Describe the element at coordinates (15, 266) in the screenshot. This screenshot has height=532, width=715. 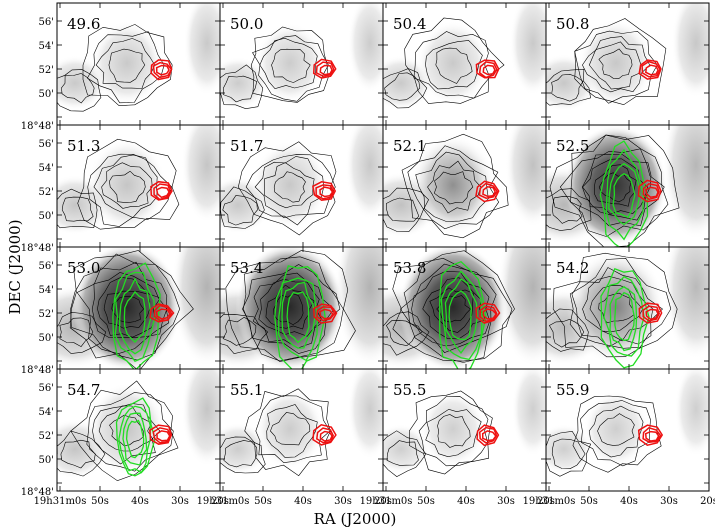
I see `y-axis-label: DEC (J2000)` at that location.